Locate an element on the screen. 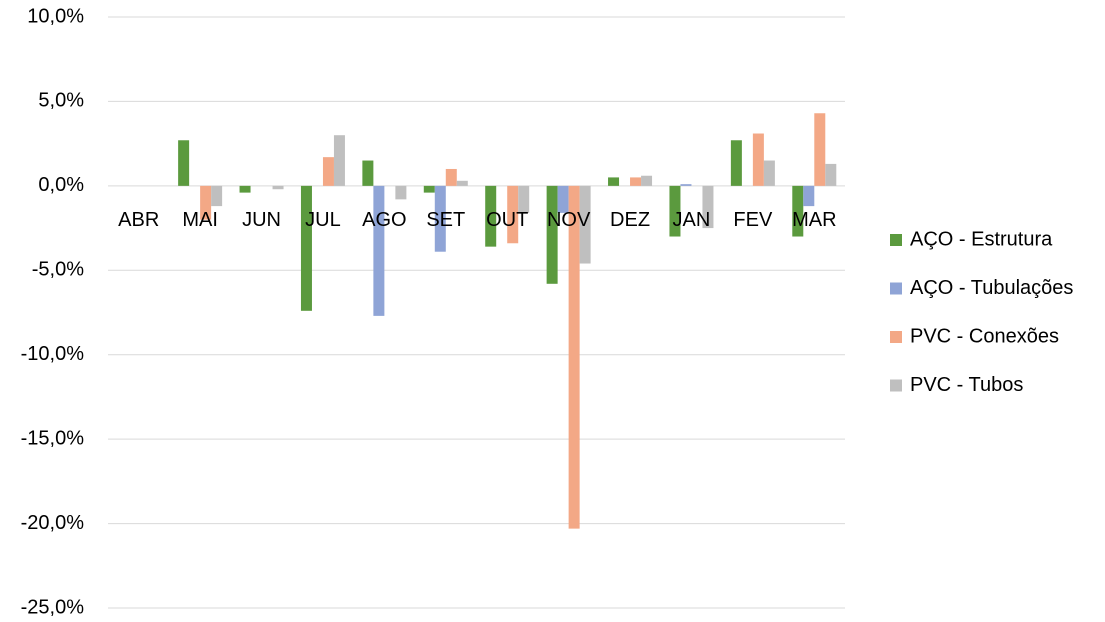 The height and width of the screenshot is (622, 1105). x-tick-label: DEZ is located at coordinates (630, 220).